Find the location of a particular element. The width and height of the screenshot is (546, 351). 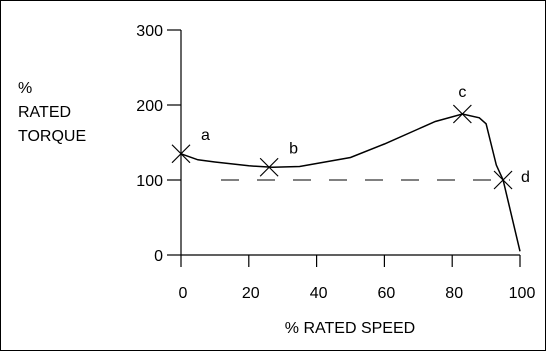

x-tick-label-0: 0 is located at coordinates (183, 293).